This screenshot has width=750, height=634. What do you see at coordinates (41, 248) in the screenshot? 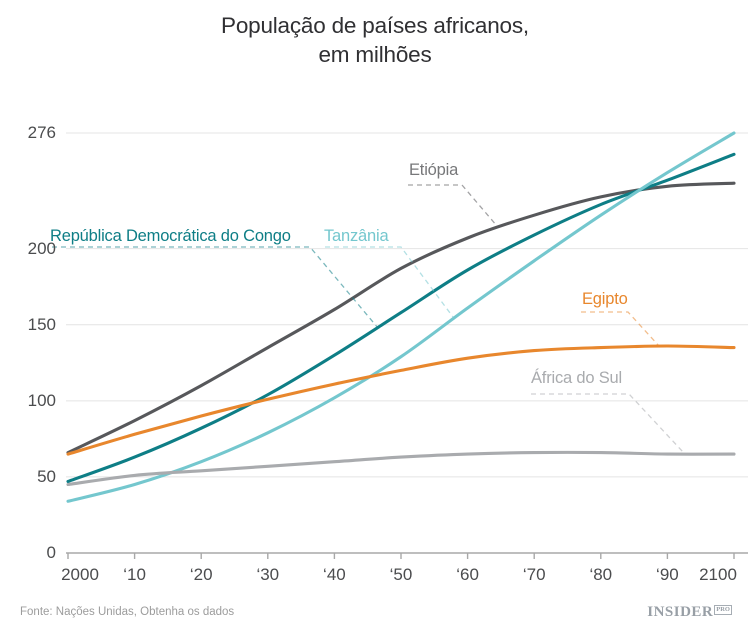
I see `y-axis-label-200: 200` at bounding box center [41, 248].